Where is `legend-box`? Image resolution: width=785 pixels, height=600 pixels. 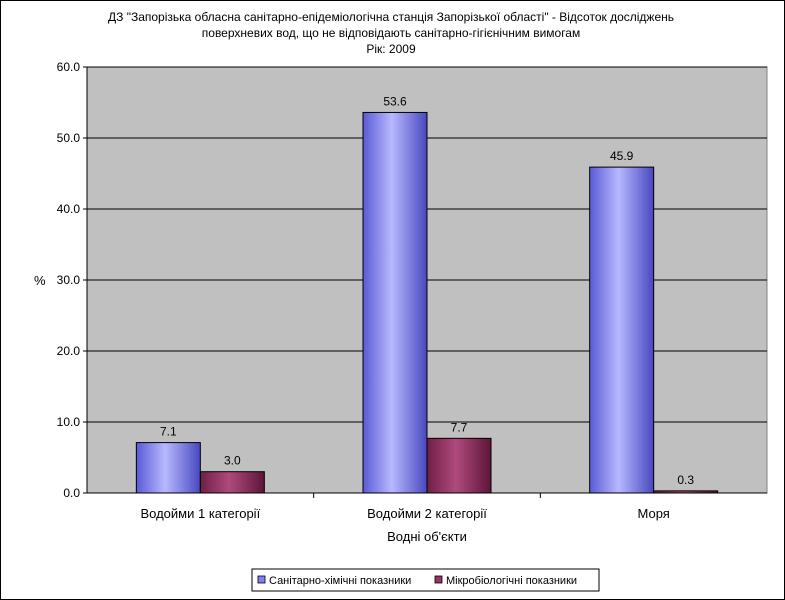 legend-box is located at coordinates (425, 580).